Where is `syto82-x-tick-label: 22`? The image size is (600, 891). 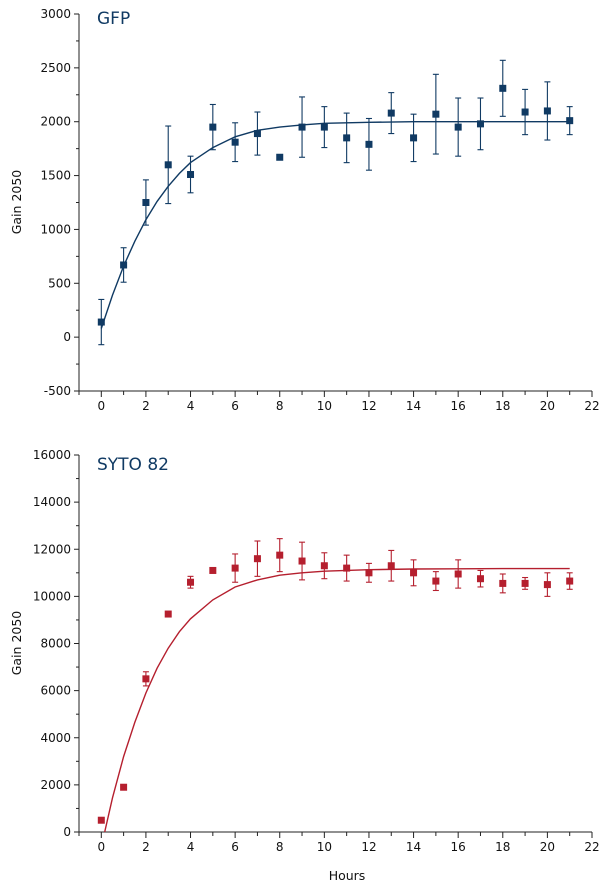
syto82-x-tick-label: 22 is located at coordinates (591, 847).